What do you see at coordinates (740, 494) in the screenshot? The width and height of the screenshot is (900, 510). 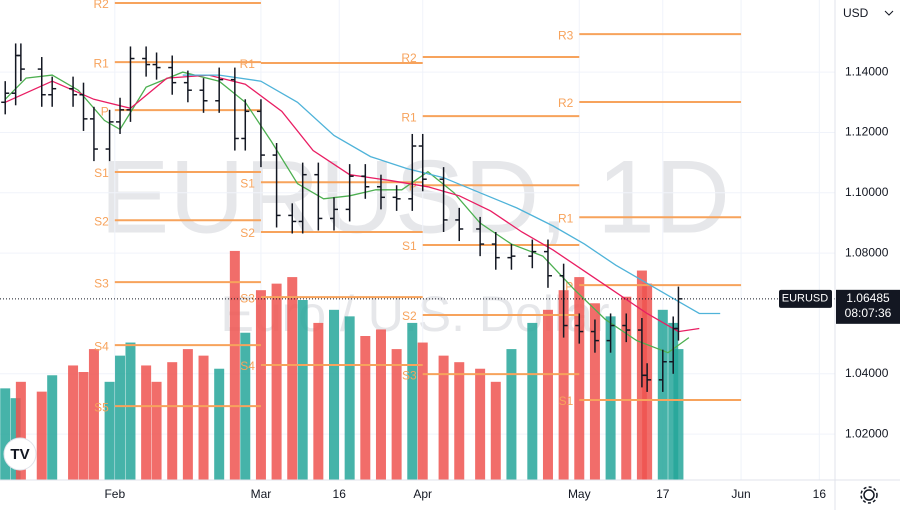 I see `x-tick-label: Jun` at bounding box center [740, 494].